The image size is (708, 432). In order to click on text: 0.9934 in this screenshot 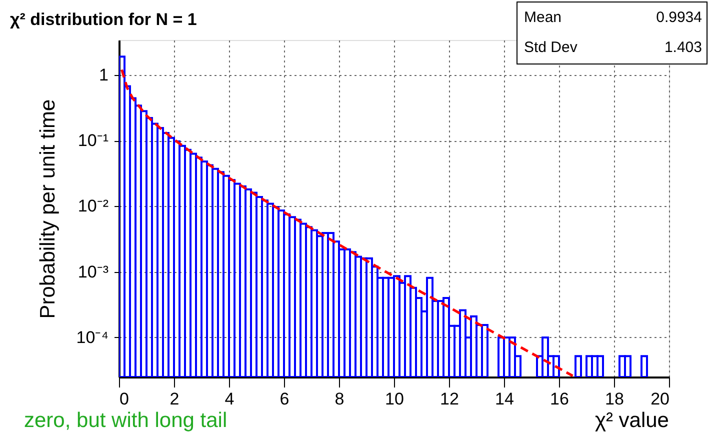, I will do `click(679, 17)`.